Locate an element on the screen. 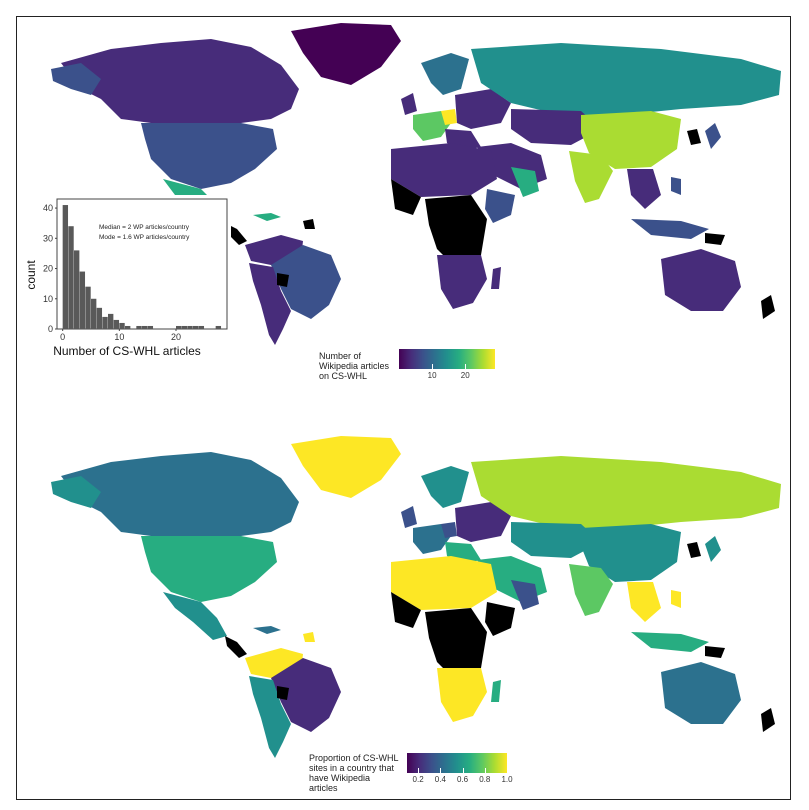 This screenshot has width=809, height=810. region-mexico is located at coordinates (195, 616).